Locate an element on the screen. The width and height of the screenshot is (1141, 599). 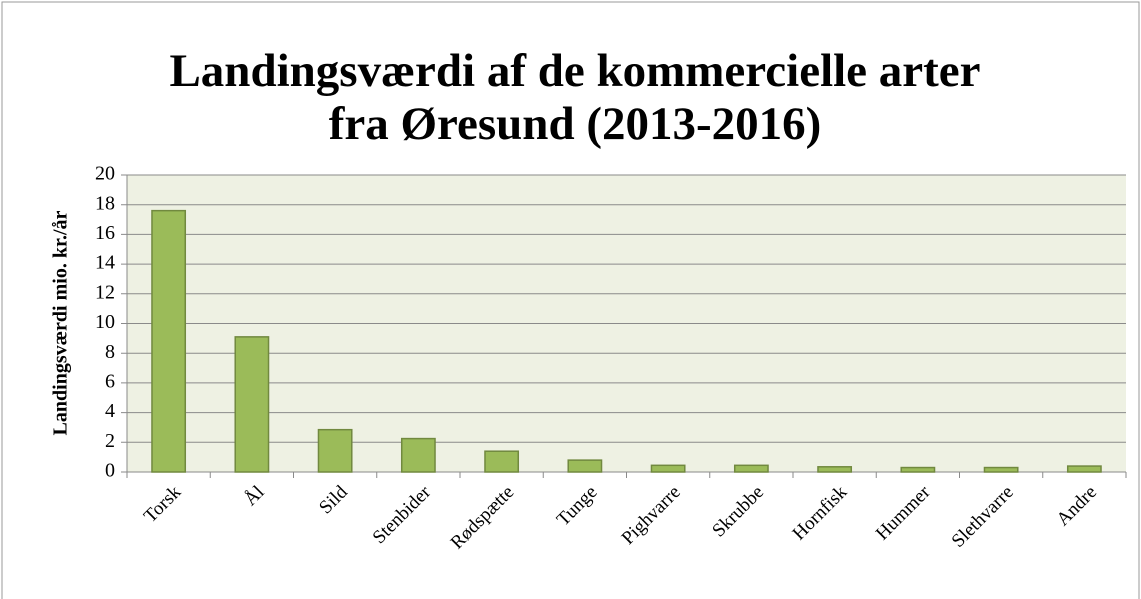
y-tick-label: 2 is located at coordinates (110, 441).